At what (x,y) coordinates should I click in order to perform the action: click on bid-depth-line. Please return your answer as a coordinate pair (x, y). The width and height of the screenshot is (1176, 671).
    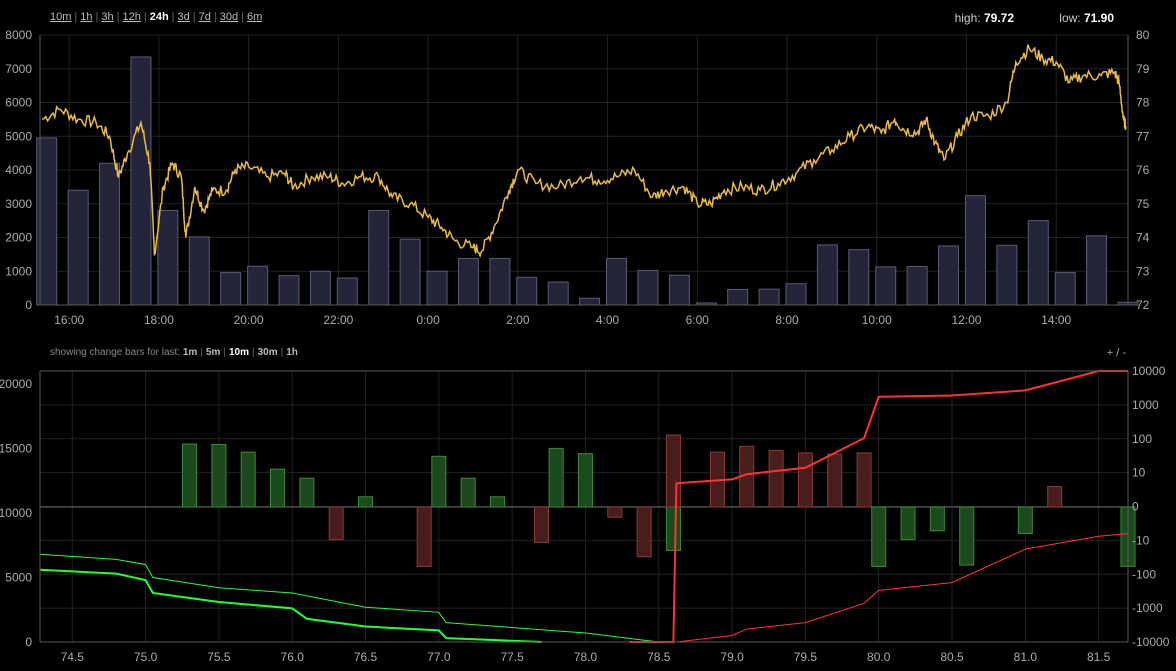
    Looking at the image, I should click on (349, 598).